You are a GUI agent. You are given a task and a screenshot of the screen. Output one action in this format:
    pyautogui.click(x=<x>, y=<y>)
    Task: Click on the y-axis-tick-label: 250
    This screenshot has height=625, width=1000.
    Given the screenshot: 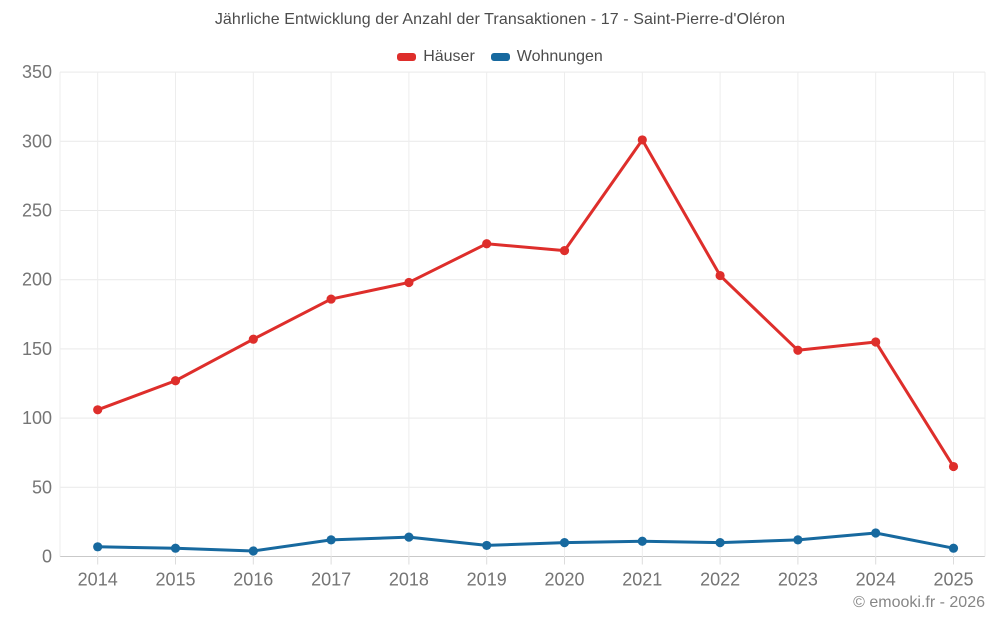 What is the action you would take?
    pyautogui.click(x=37, y=211)
    